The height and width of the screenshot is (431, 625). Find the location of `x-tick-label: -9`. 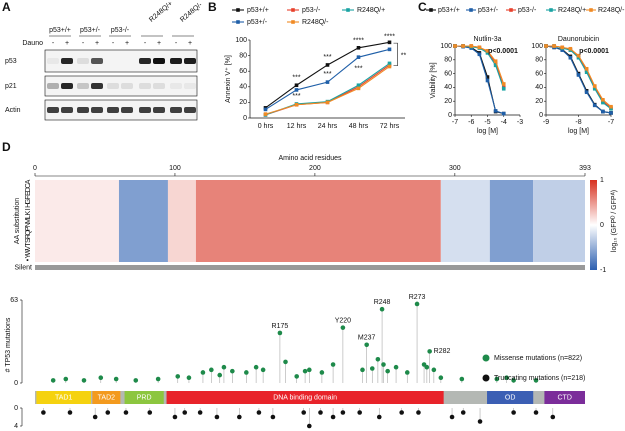

x-tick-label: -9 is located at coordinates (546, 122).